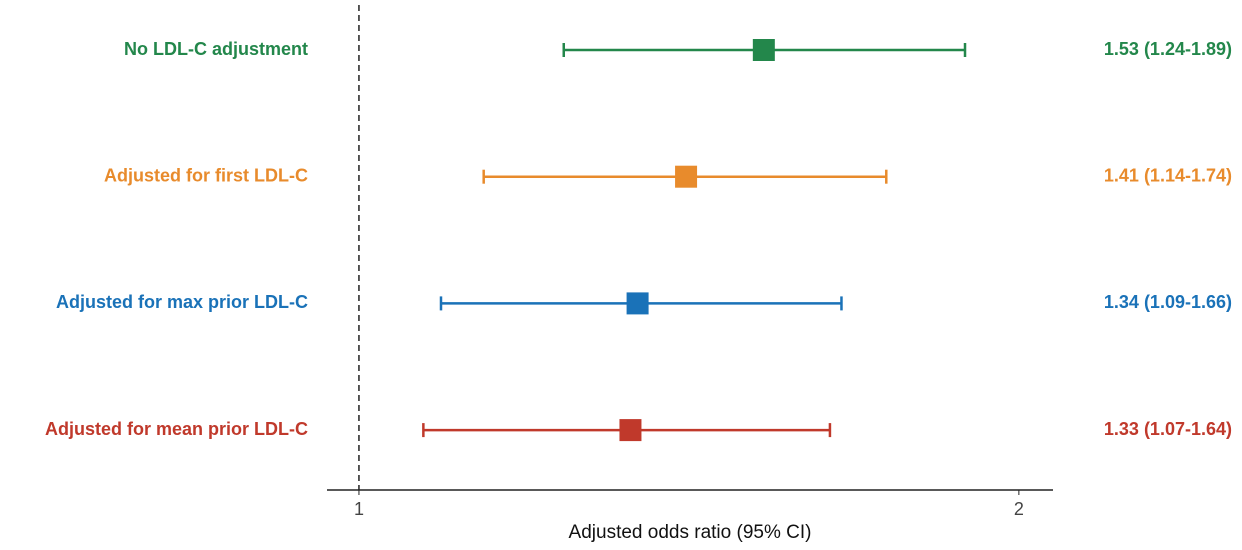 This screenshot has width=1242, height=550. I want to click on value-label: 1.33 (1.07-1.64), so click(1168, 429).